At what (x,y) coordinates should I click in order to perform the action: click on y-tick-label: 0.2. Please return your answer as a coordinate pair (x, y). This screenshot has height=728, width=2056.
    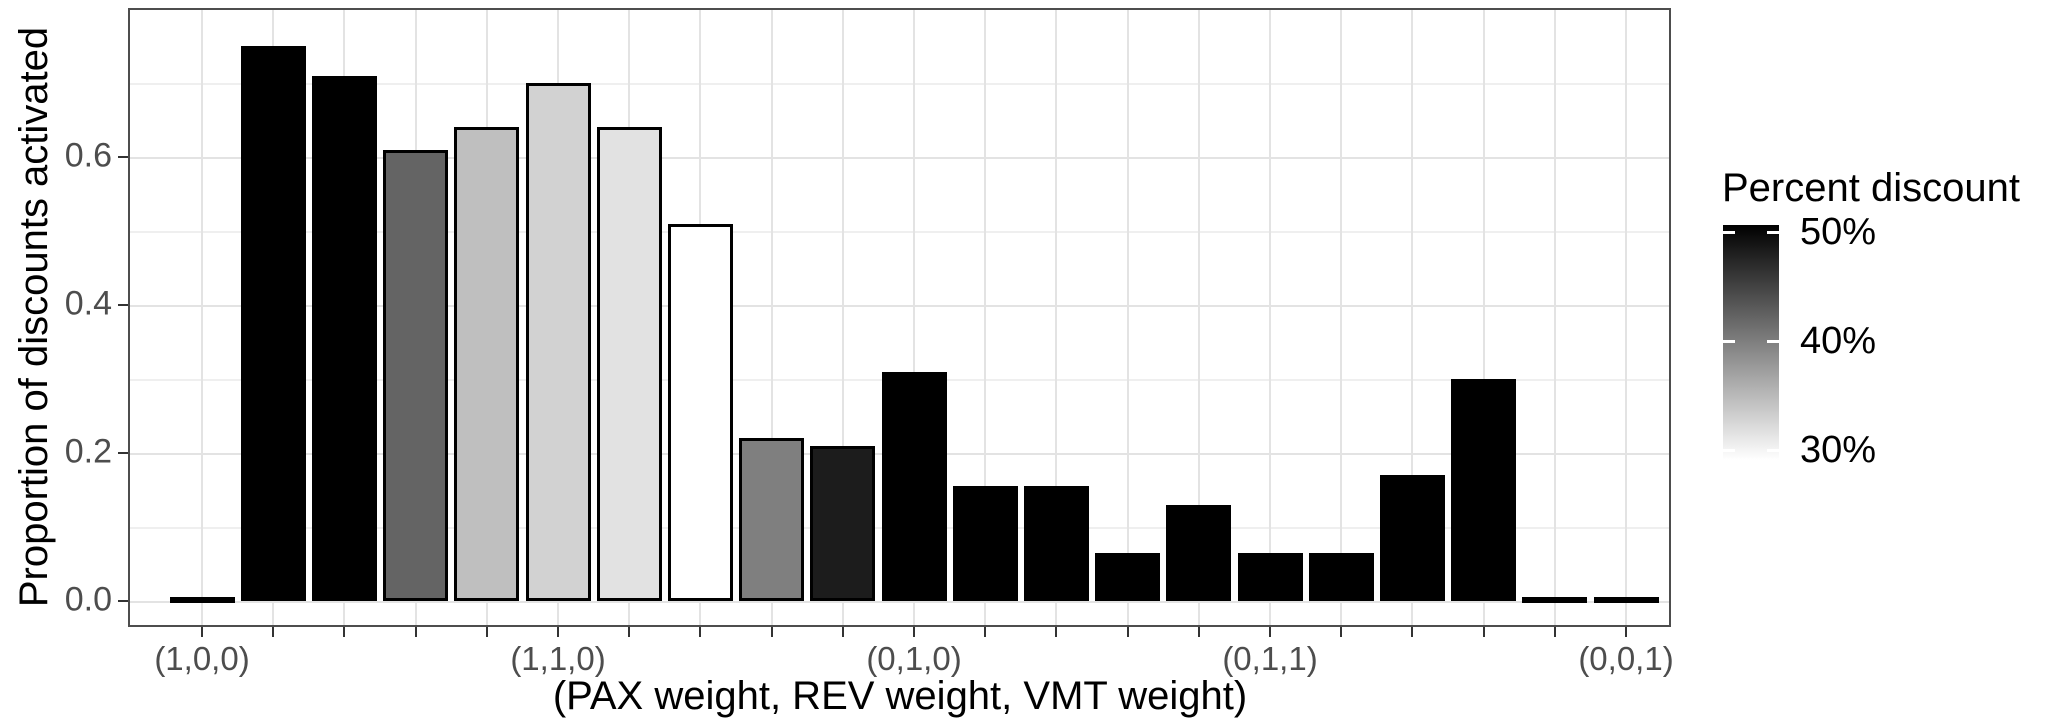
    Looking at the image, I should click on (88, 451).